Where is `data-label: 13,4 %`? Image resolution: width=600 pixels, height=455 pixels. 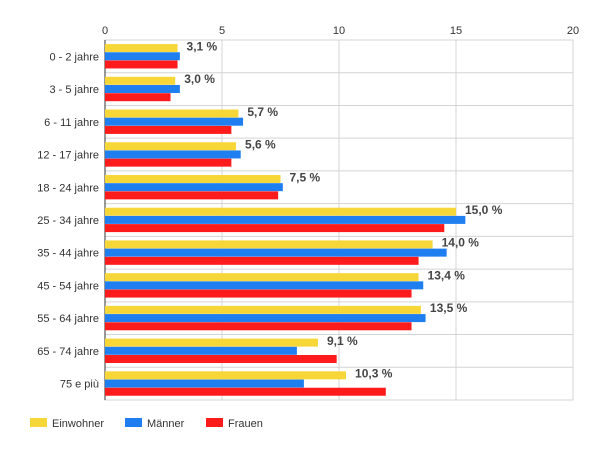
data-label: 13,4 % is located at coordinates (447, 275).